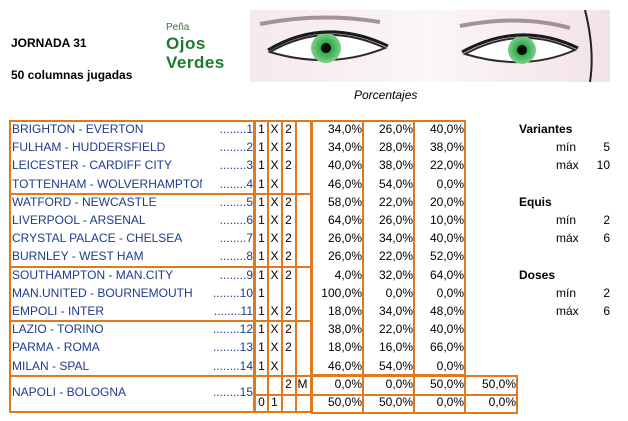 Image resolution: width=628 pixels, height=421 pixels. Describe the element at coordinates (56, 347) in the screenshot. I see `match-teams: PARMA - ROMA` at that location.